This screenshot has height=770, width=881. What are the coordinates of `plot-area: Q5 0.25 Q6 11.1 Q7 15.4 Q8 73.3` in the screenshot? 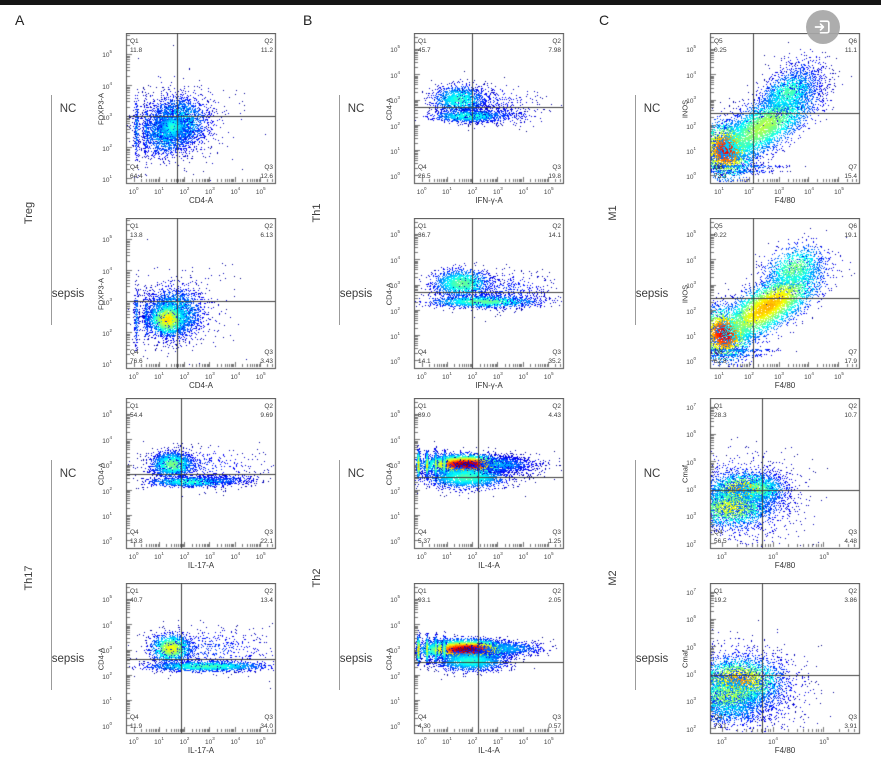 It's located at (779, 114).